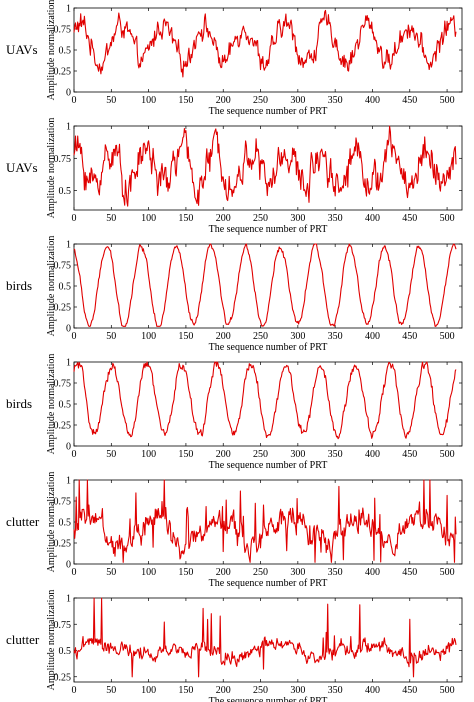  Describe the element at coordinates (23, 521) in the screenshot. I see `row-label: clutter` at that location.